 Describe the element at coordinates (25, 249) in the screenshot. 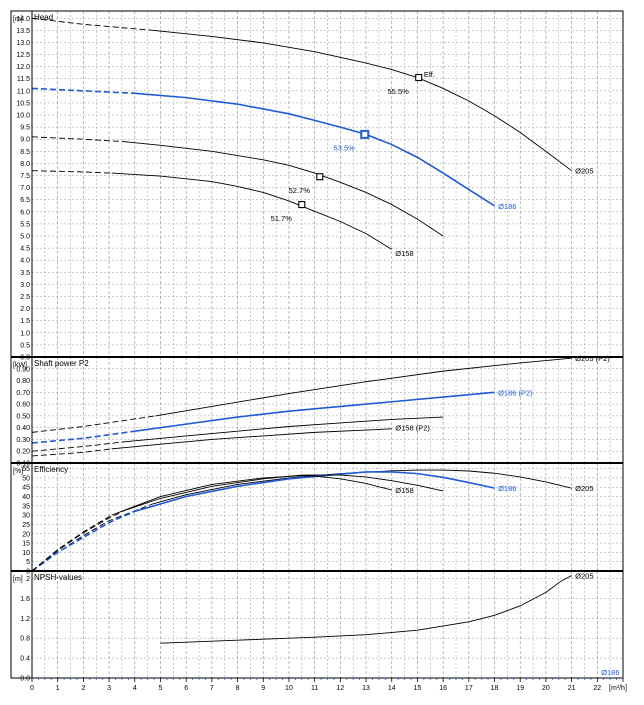

I see `y-tick-label: 4.5` at that location.